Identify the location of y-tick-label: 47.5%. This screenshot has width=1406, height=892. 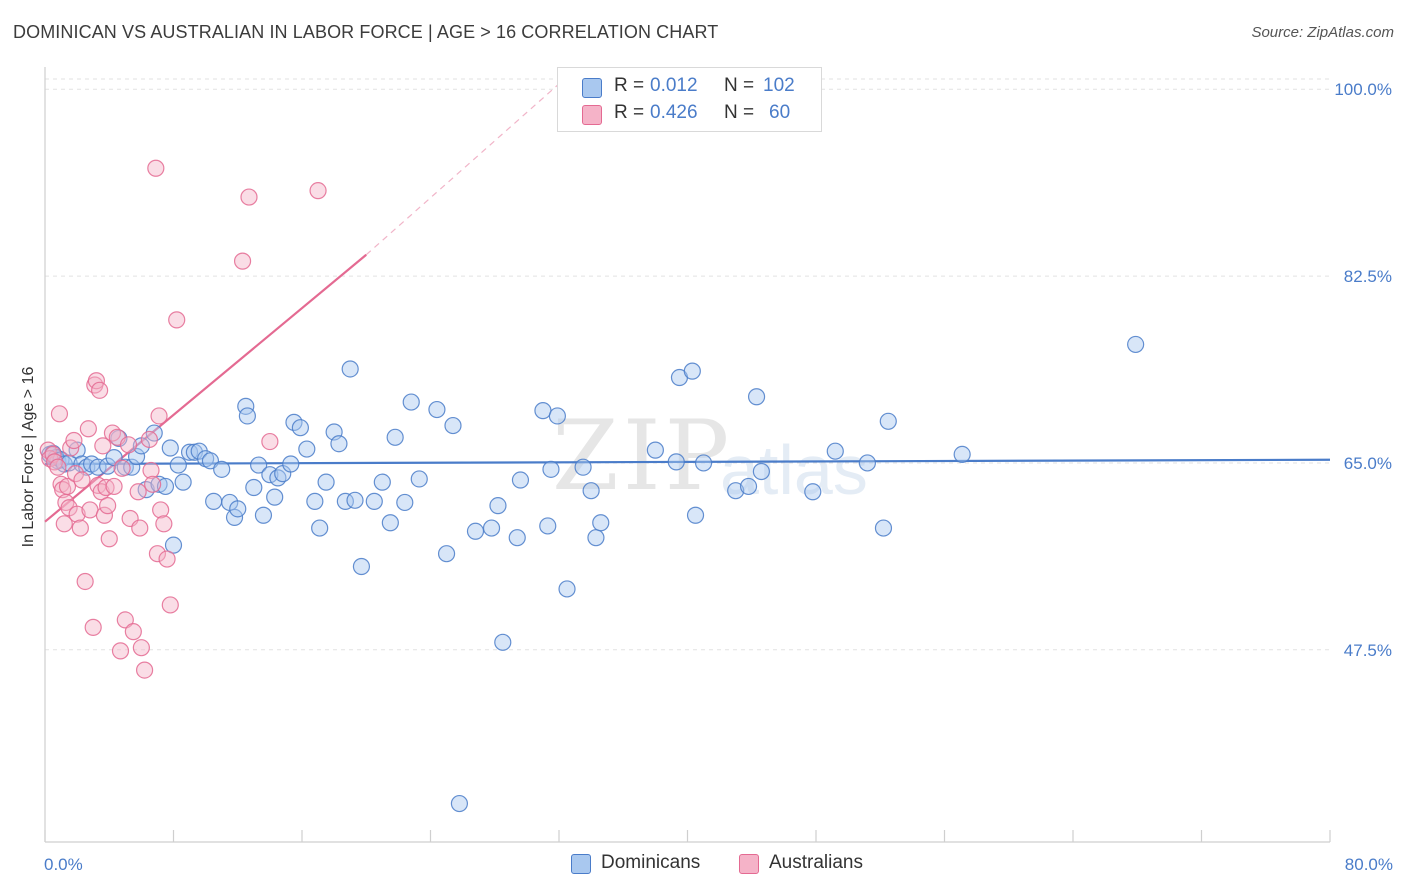
(1368, 650).